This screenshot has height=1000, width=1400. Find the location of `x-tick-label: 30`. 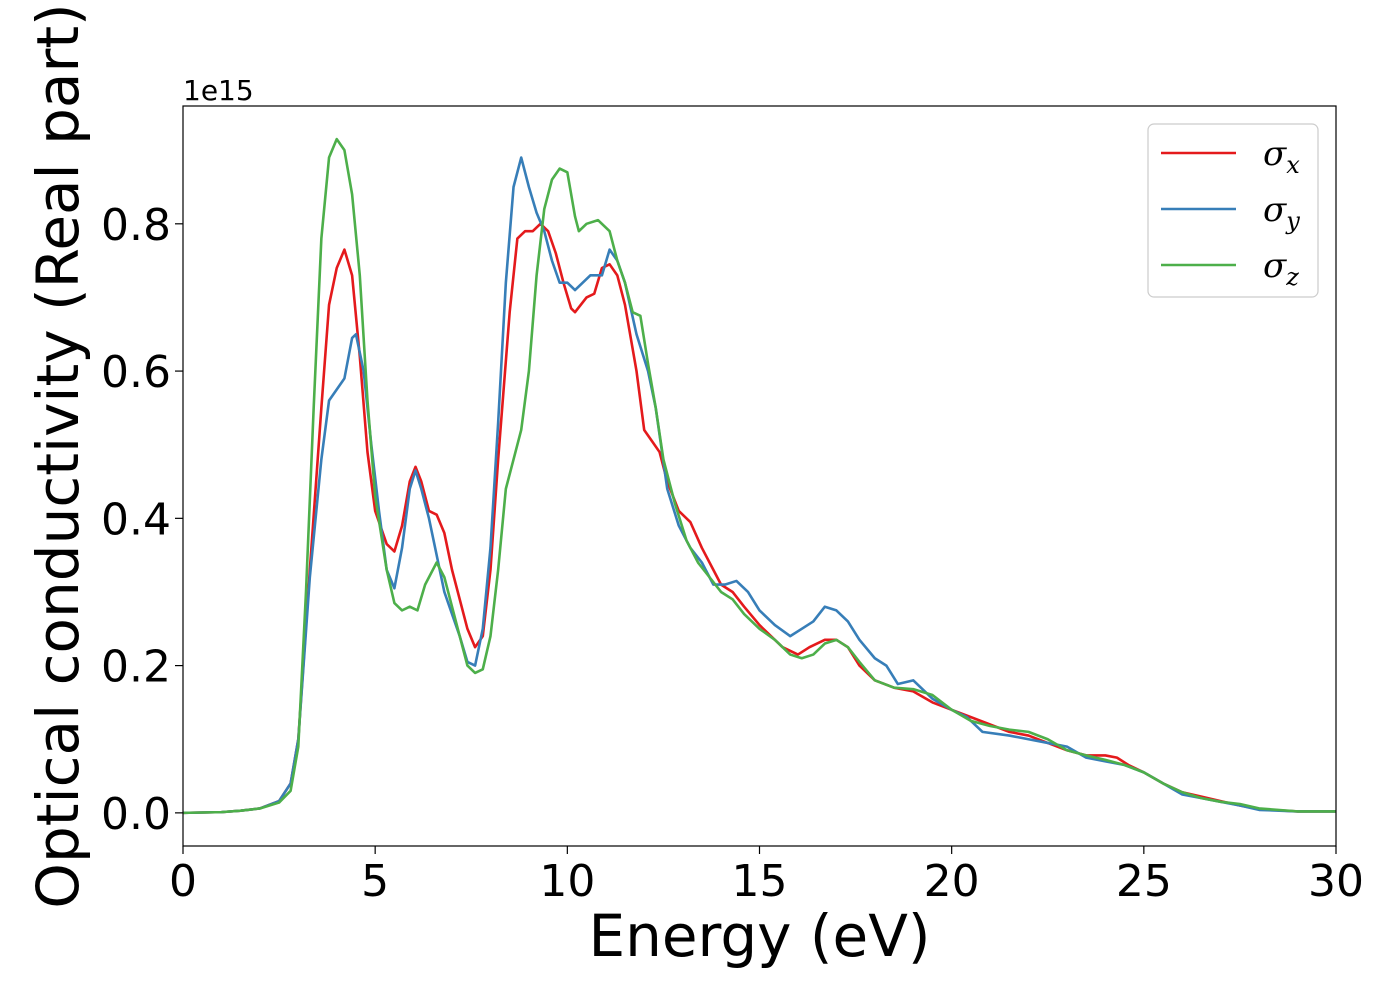

x-tick-label: 30 is located at coordinates (1336, 881).